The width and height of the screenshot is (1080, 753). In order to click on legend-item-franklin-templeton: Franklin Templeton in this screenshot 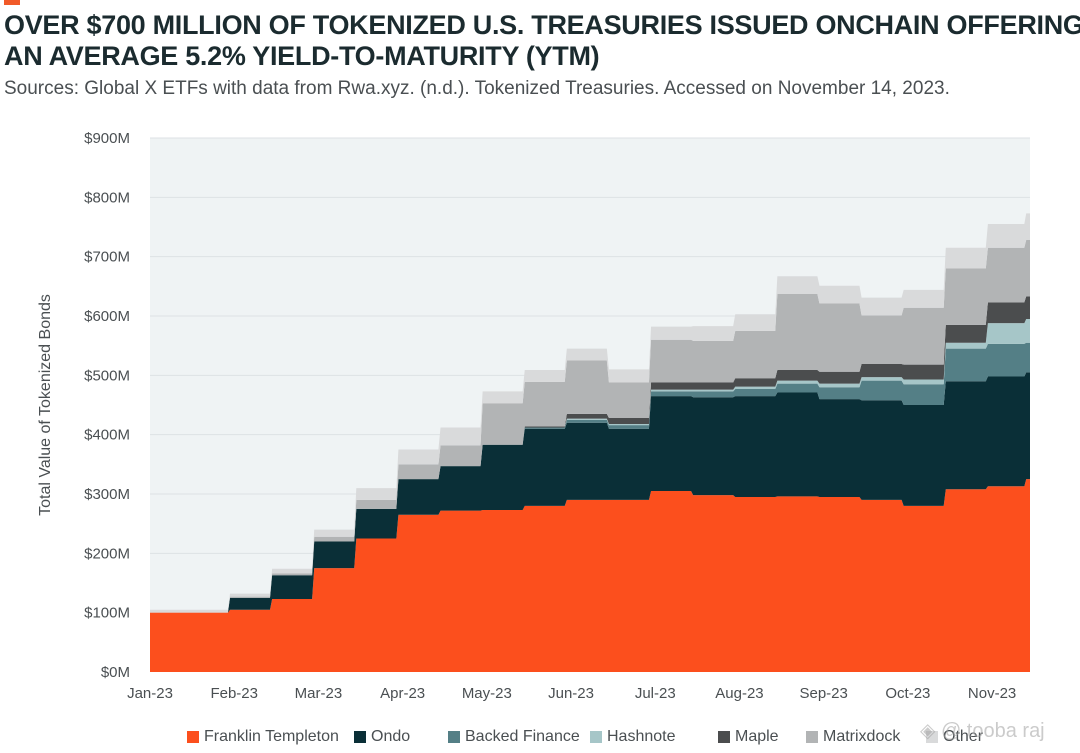, I will do `click(263, 737)`.